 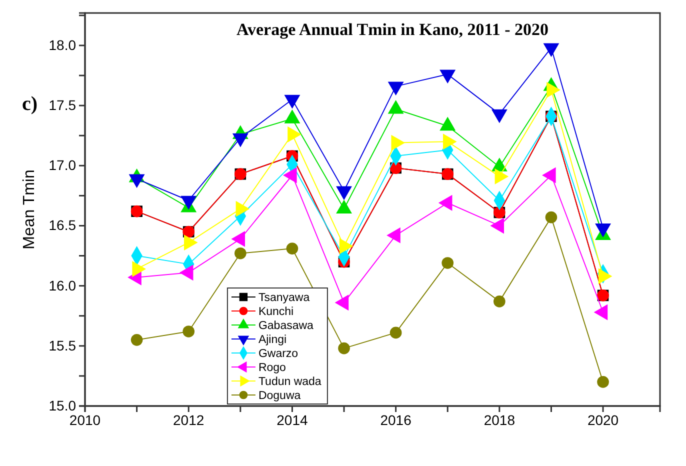 I want to click on y-tick-label: 17.0, so click(x=62, y=165).